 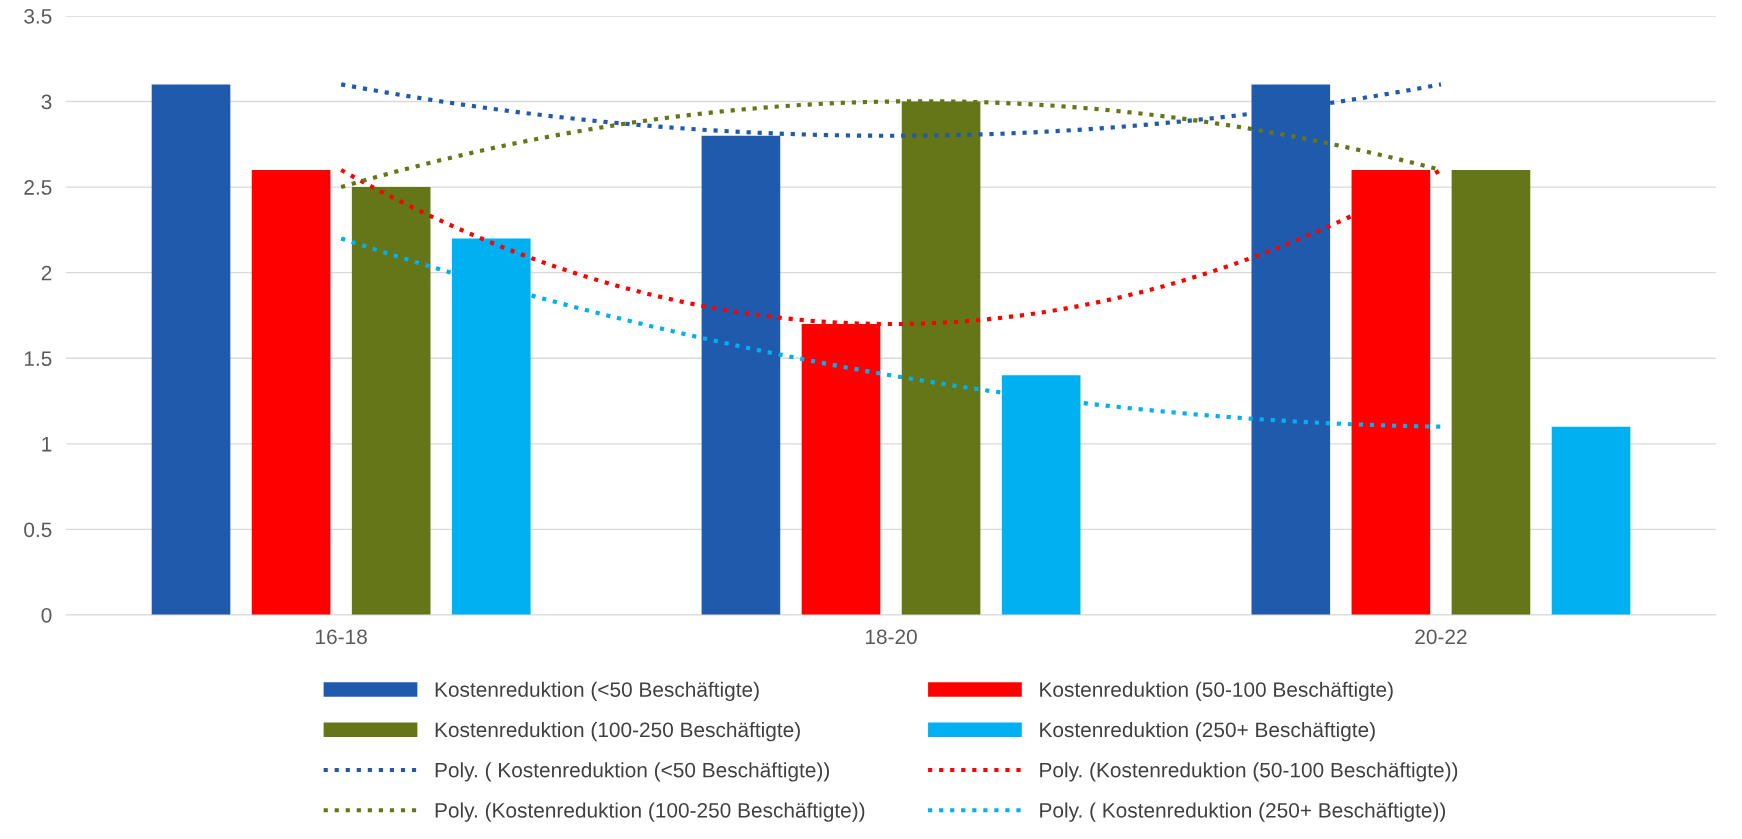 What do you see at coordinates (46, 102) in the screenshot?
I see `y-tick-label: 3` at bounding box center [46, 102].